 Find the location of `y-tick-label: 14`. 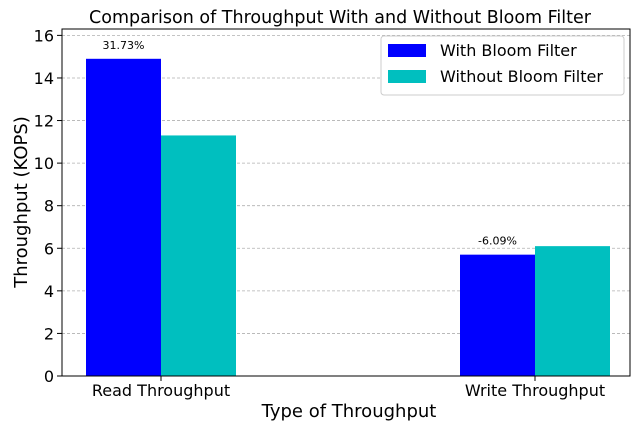

y-tick-label: 14 is located at coordinates (44, 78).